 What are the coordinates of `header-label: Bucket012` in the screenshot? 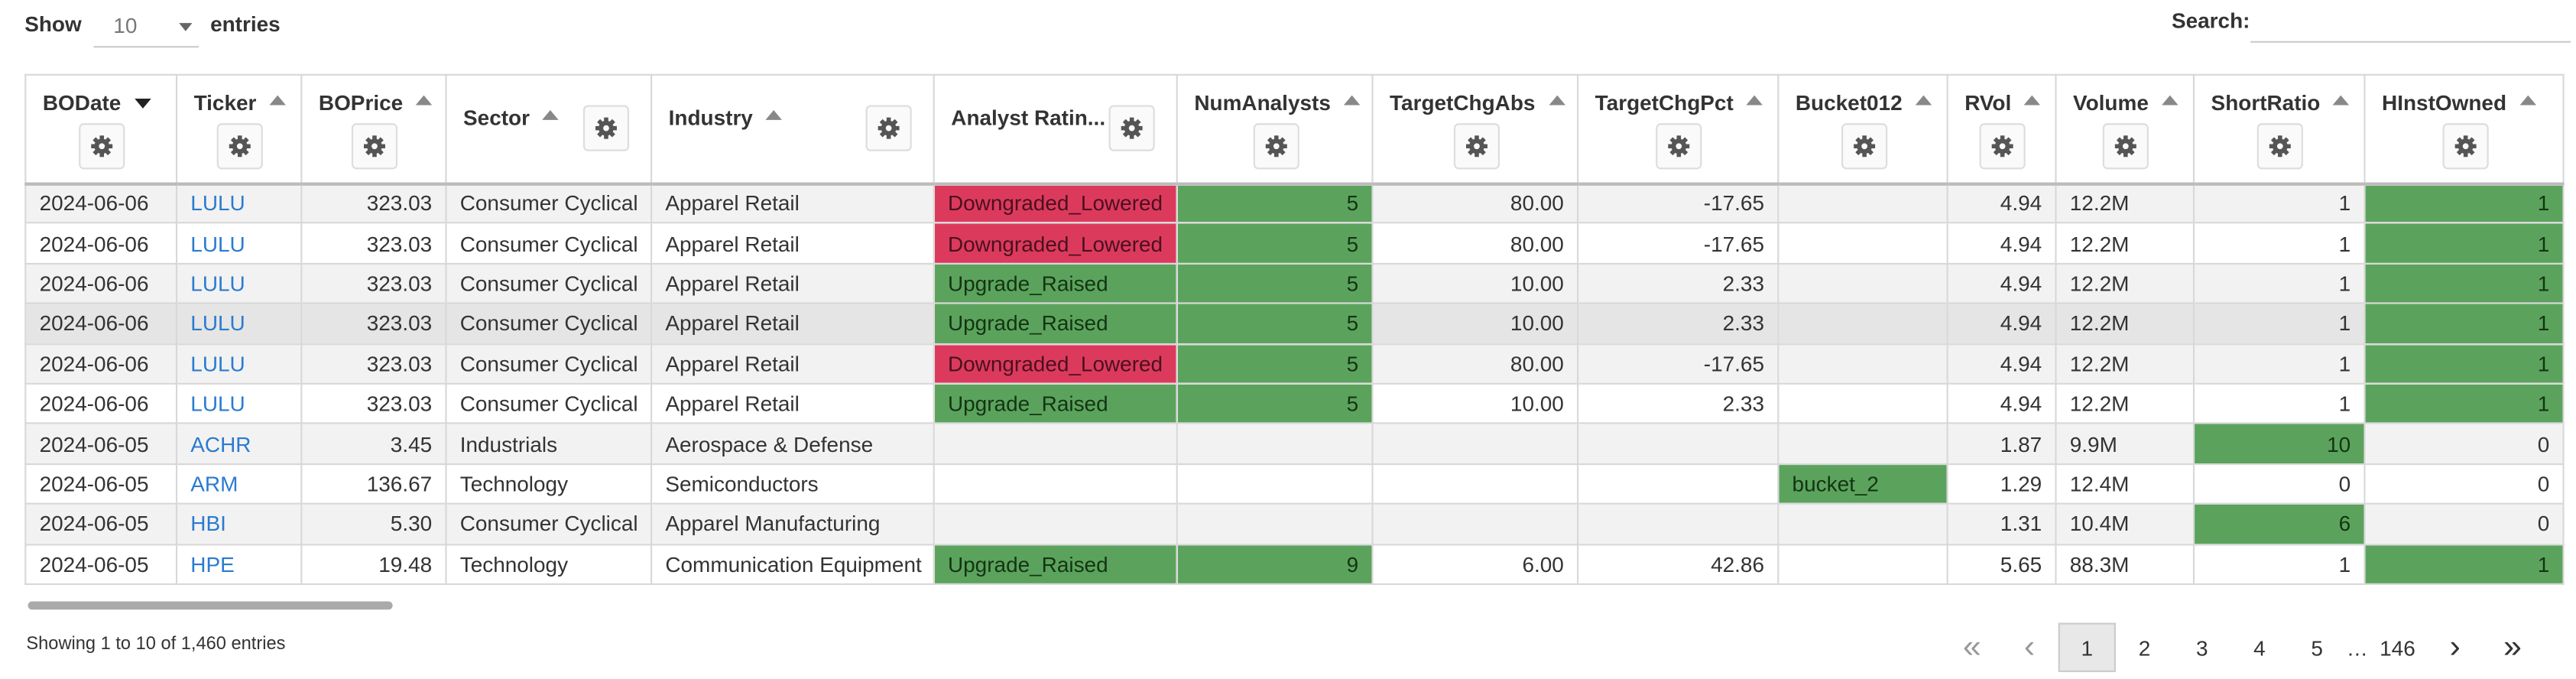 It's located at (1849, 102).